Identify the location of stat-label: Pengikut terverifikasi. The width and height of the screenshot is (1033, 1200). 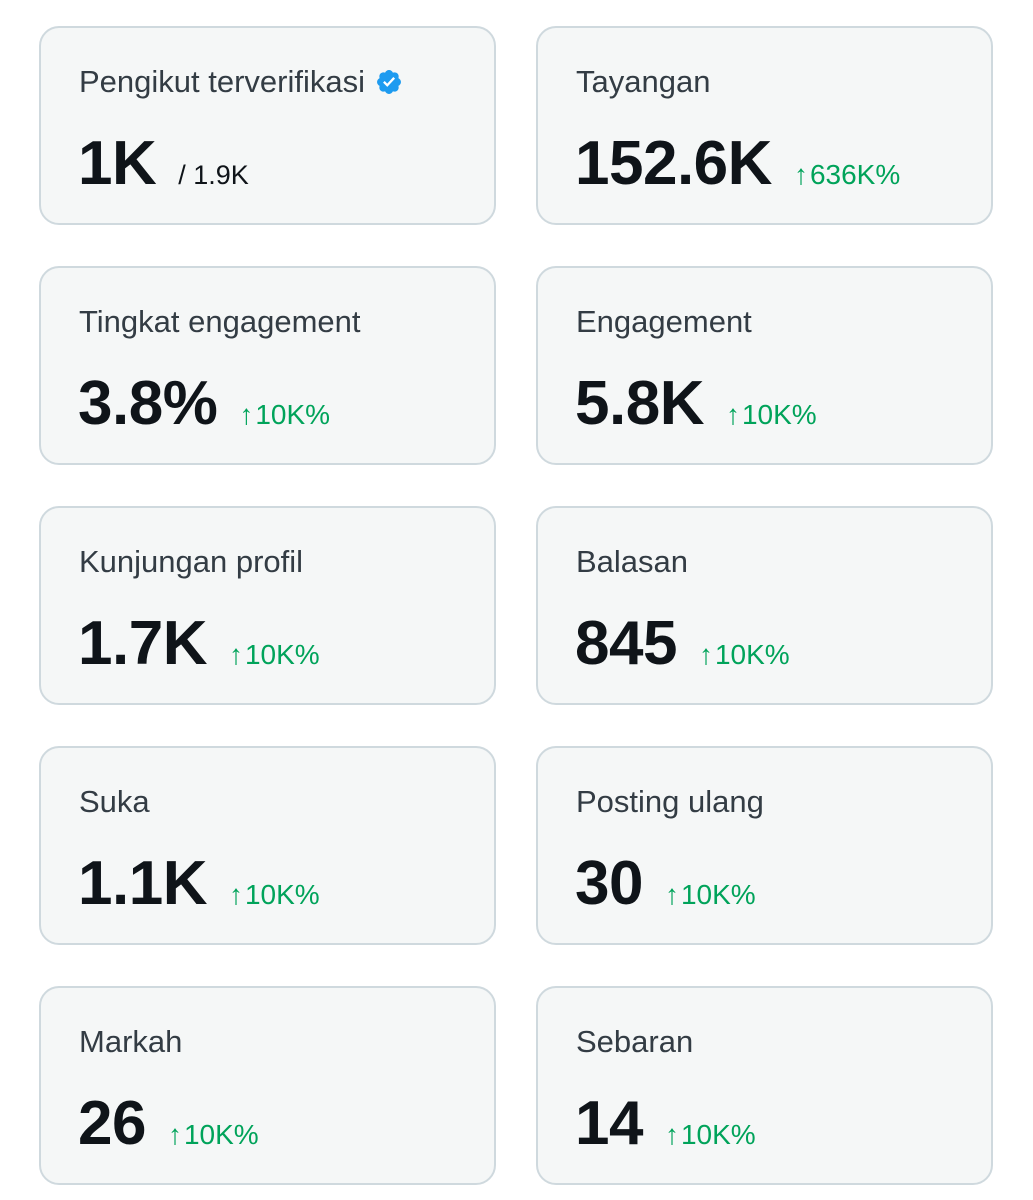
(241, 82).